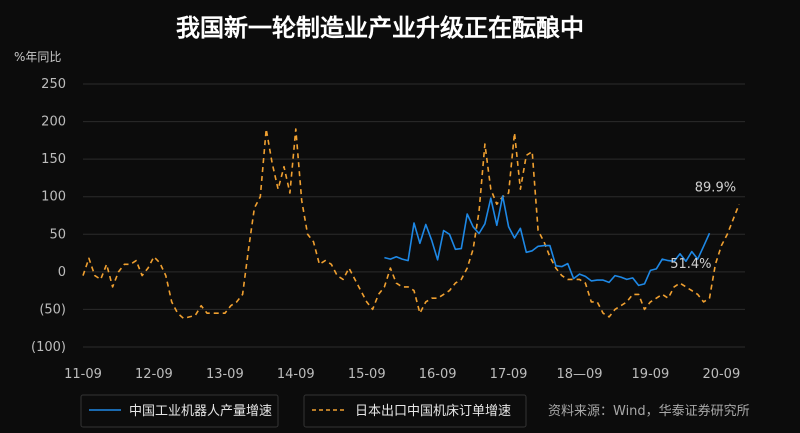  I want to click on legend-box-robot, so click(179, 411).